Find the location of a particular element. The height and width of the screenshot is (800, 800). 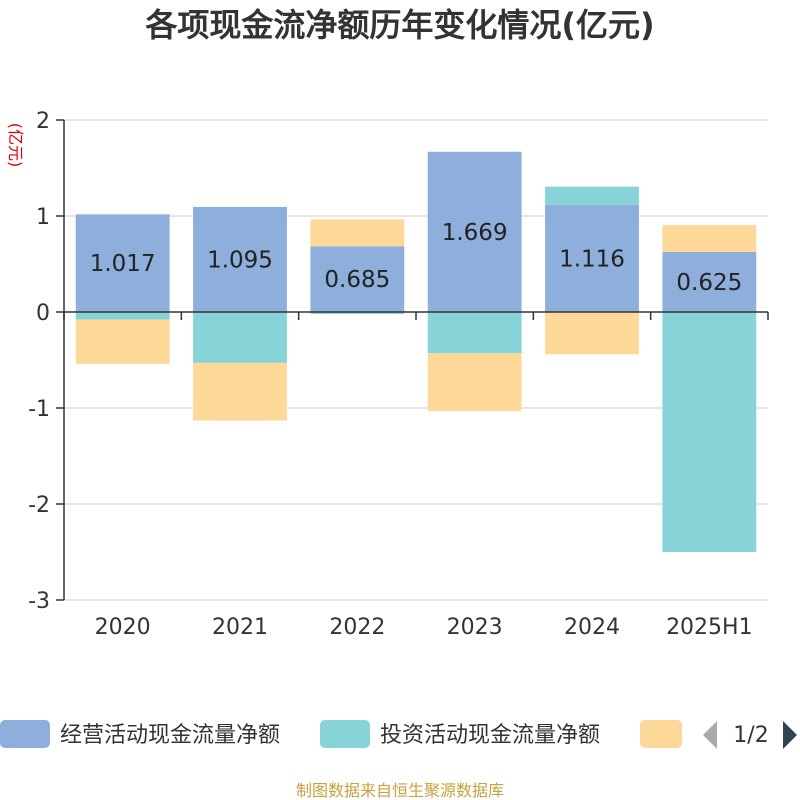

data-label-2020: 1.017 is located at coordinates (123, 264).